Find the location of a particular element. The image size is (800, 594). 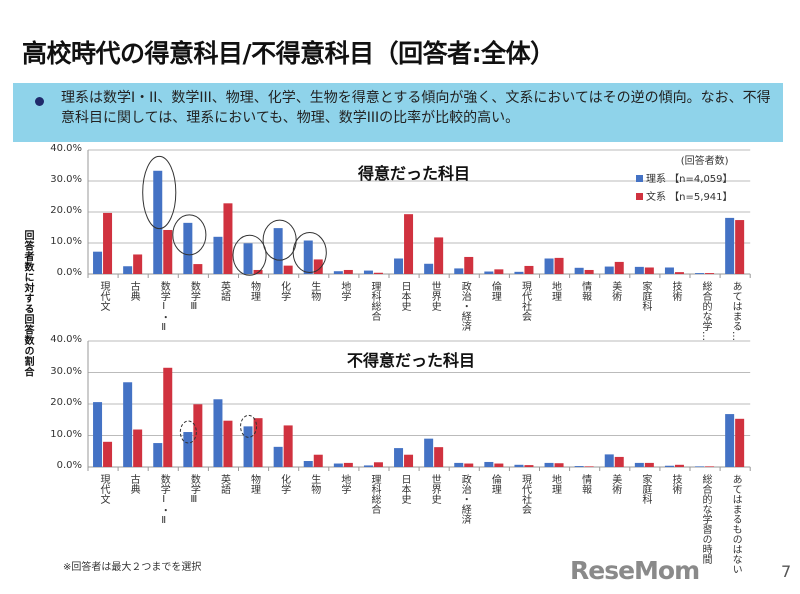

x-tick-label: 英語 is located at coordinates (224, 484).